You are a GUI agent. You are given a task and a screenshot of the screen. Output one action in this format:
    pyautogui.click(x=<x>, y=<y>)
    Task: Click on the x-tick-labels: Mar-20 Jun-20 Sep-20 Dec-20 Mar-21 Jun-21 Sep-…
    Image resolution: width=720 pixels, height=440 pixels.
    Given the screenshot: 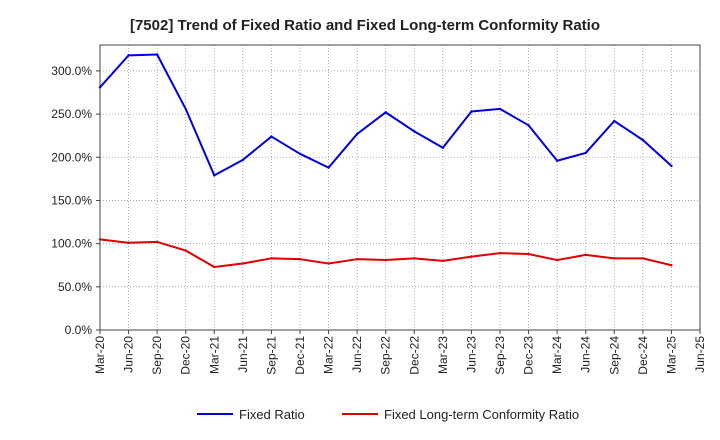 What is the action you would take?
    pyautogui.click(x=400, y=355)
    